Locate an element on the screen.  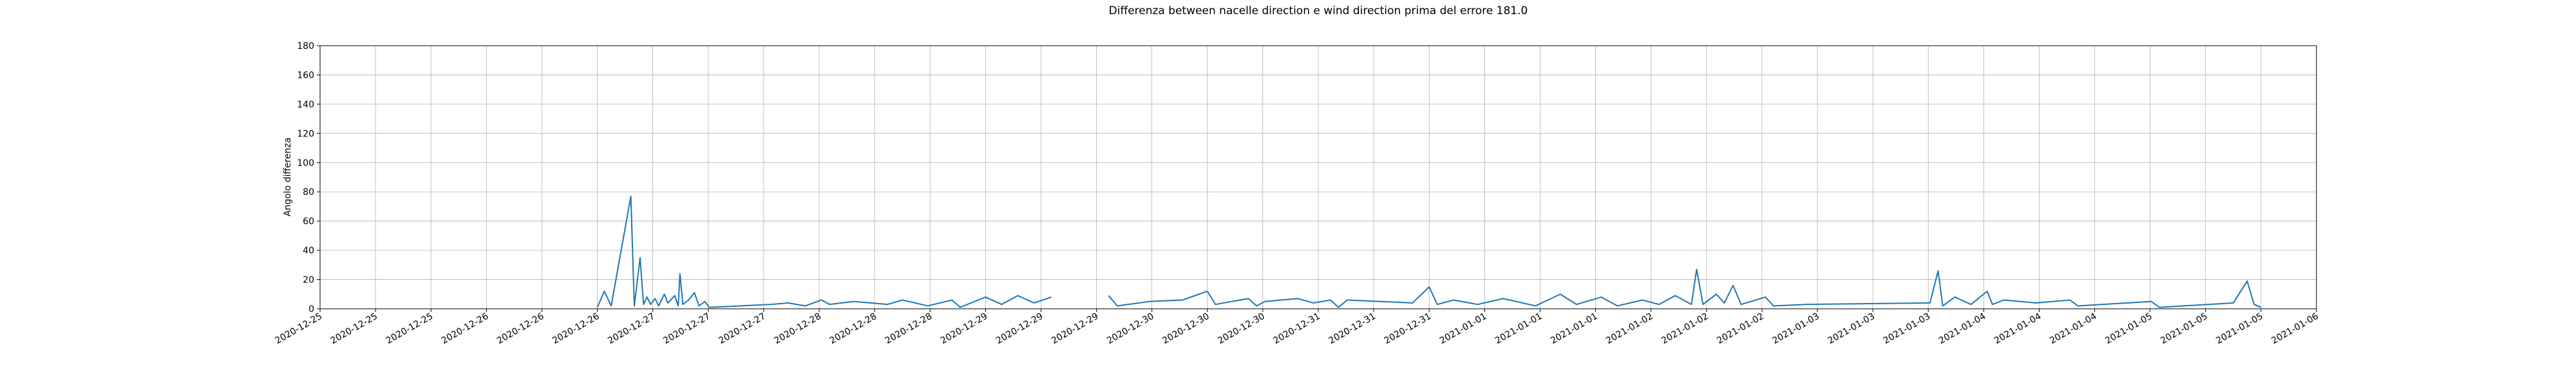
y-tick-label: 160 is located at coordinates (305, 75).